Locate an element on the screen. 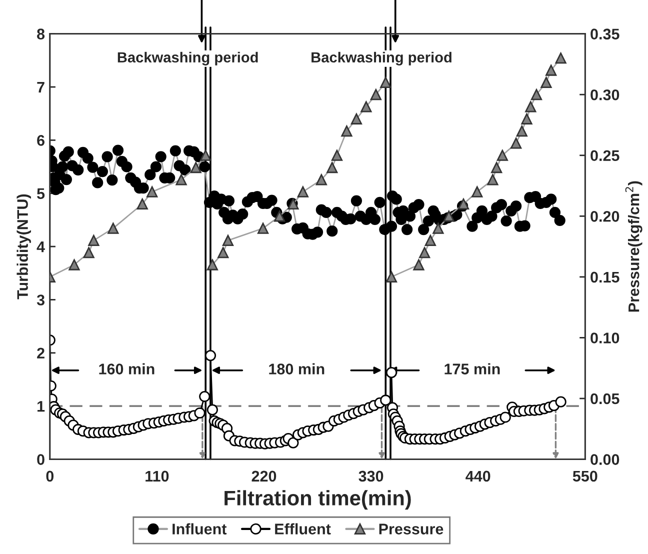  y-tick-label: 5 is located at coordinates (41, 194).